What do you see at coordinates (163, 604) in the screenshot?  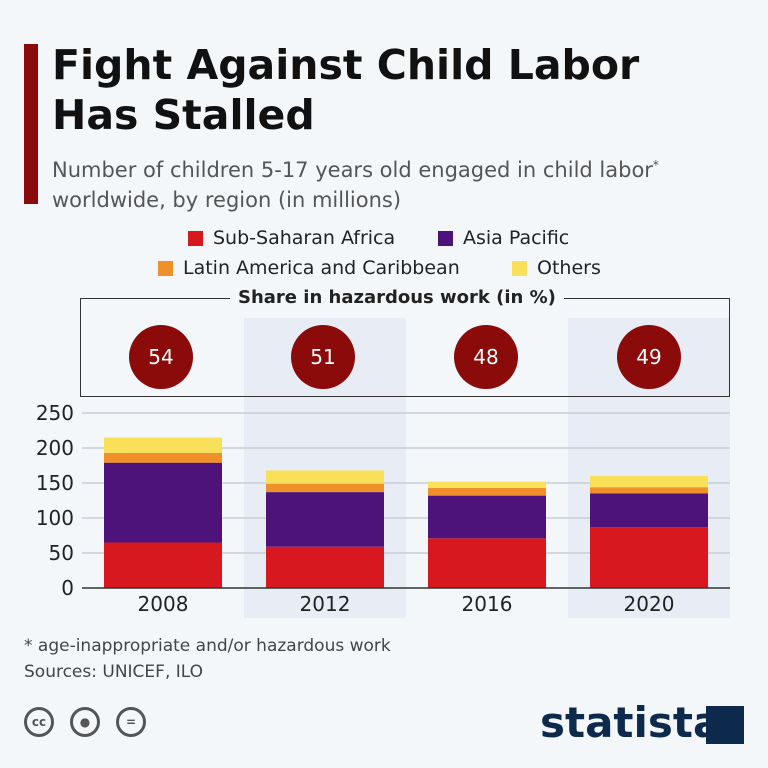 I see `x-tick-label: 2008` at bounding box center [163, 604].